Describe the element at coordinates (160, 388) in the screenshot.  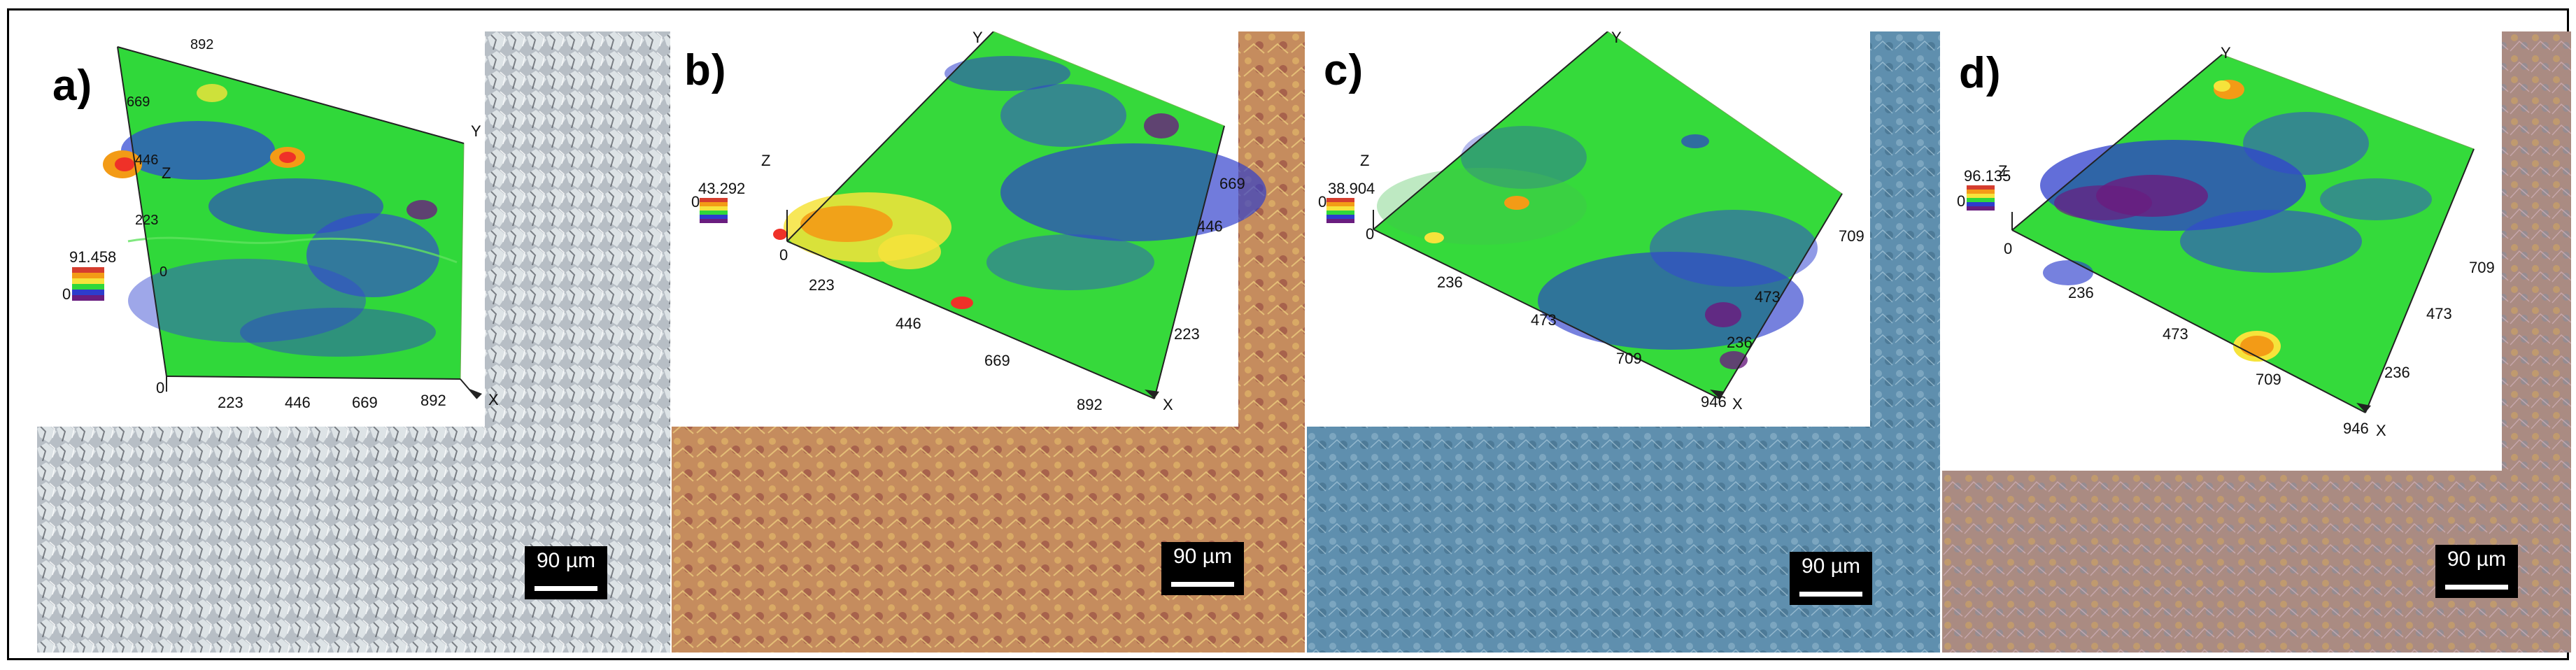
I see `panel-a-xtick: 0` at that location.